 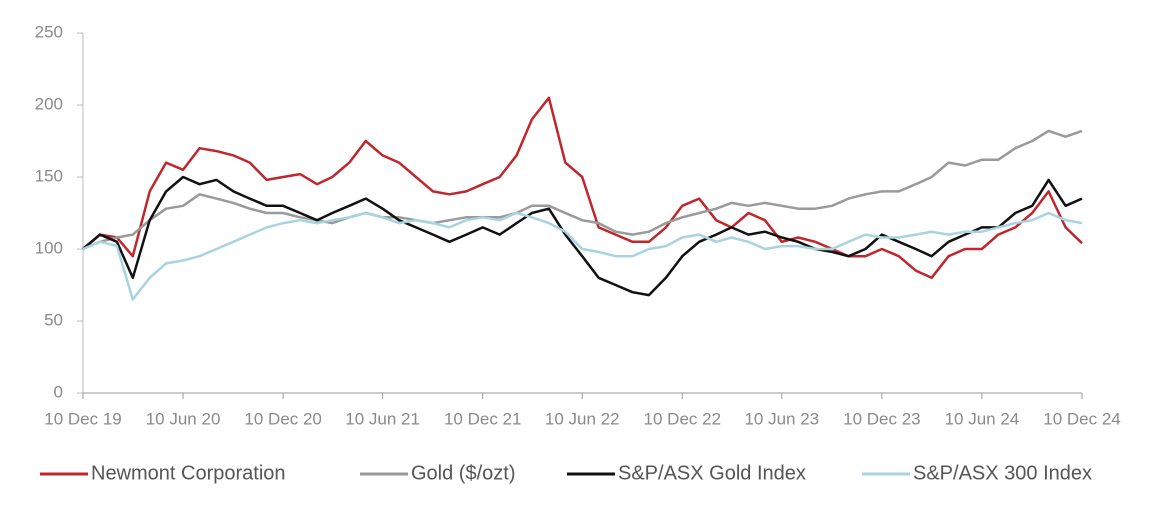 I want to click on x-tick-label: 10 Jun 20, so click(x=183, y=418).